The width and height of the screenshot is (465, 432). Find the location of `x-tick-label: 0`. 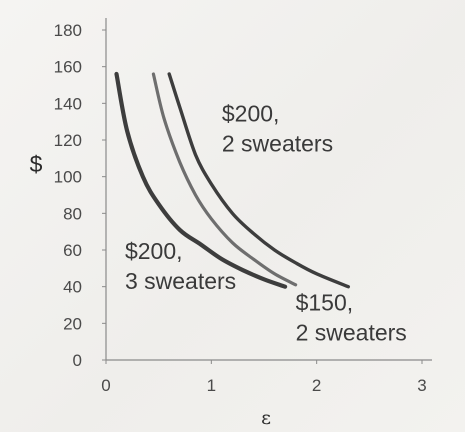

x-tick-label: 0 is located at coordinates (105, 385).